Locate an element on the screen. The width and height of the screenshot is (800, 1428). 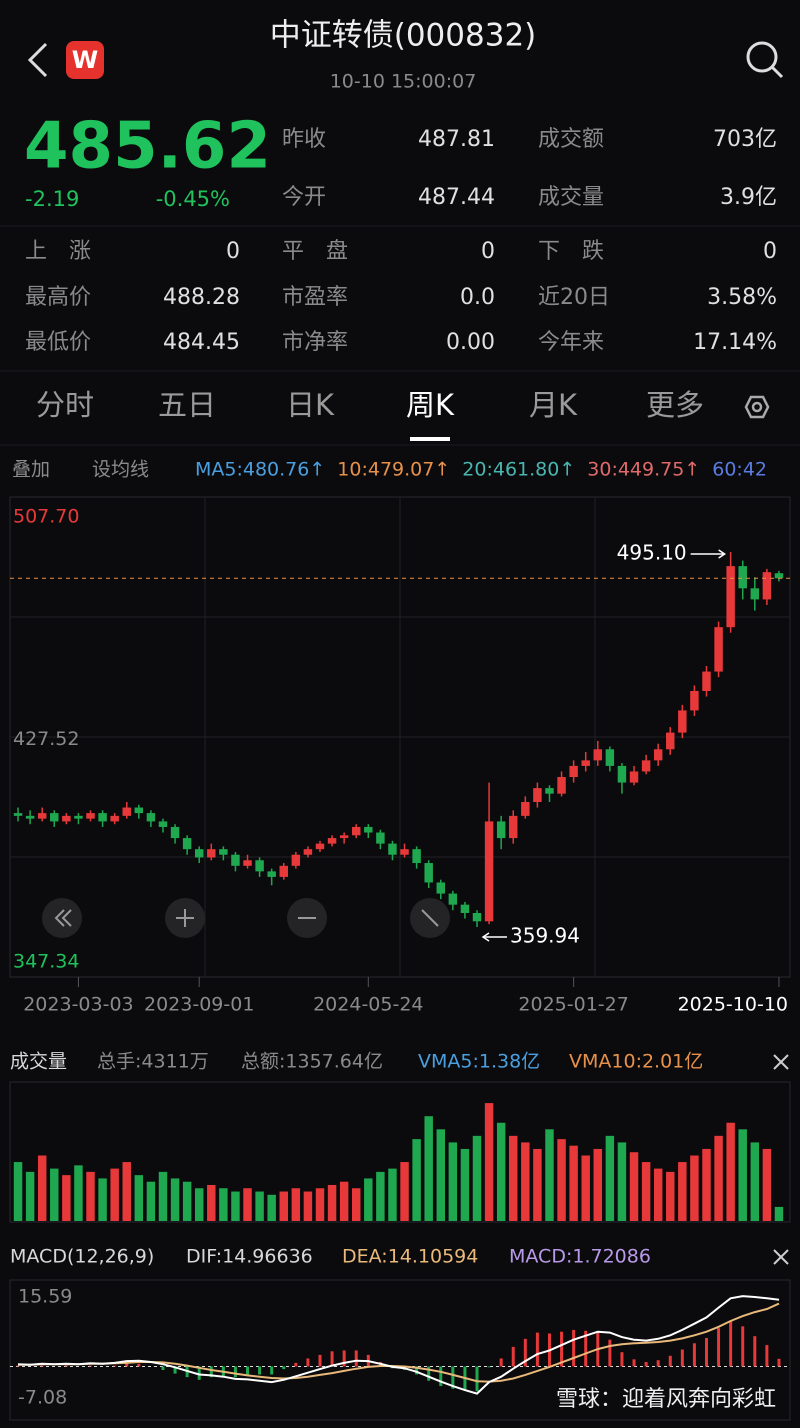
tab: 月K is located at coordinates (553, 405).